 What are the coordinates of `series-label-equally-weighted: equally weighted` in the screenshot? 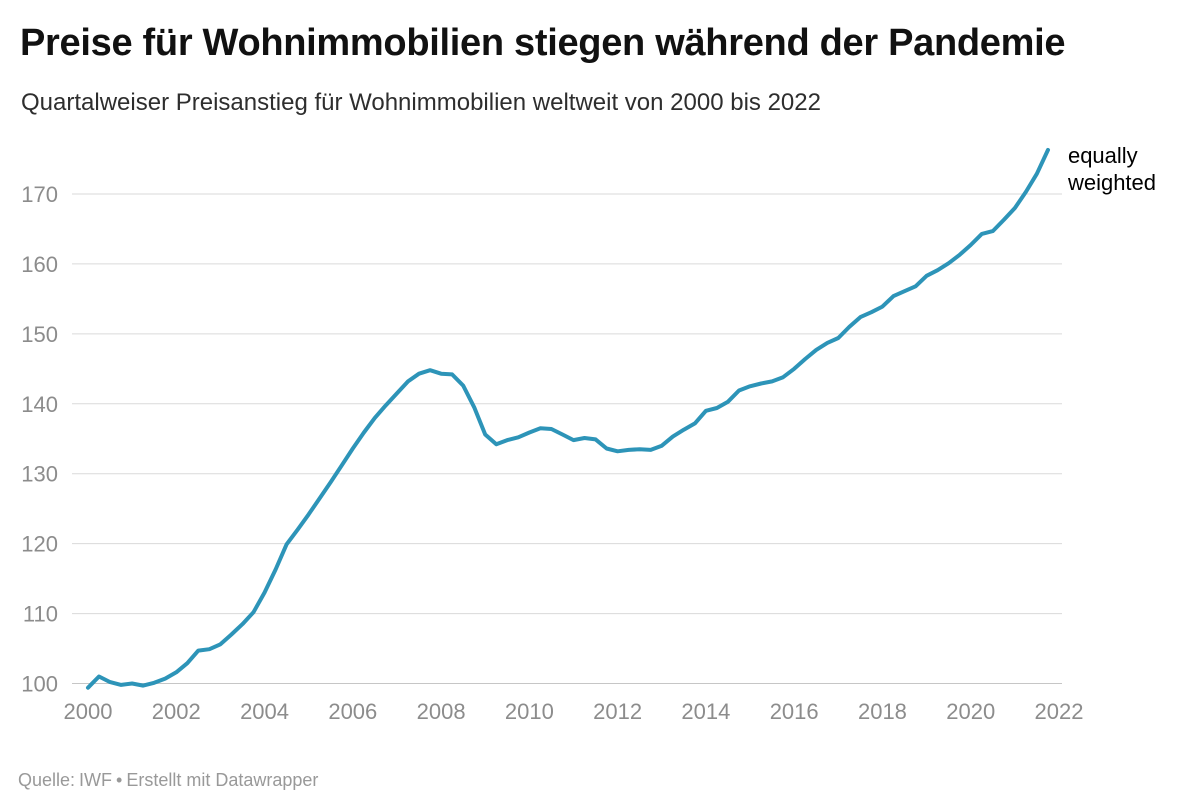 It's located at (1112, 168).